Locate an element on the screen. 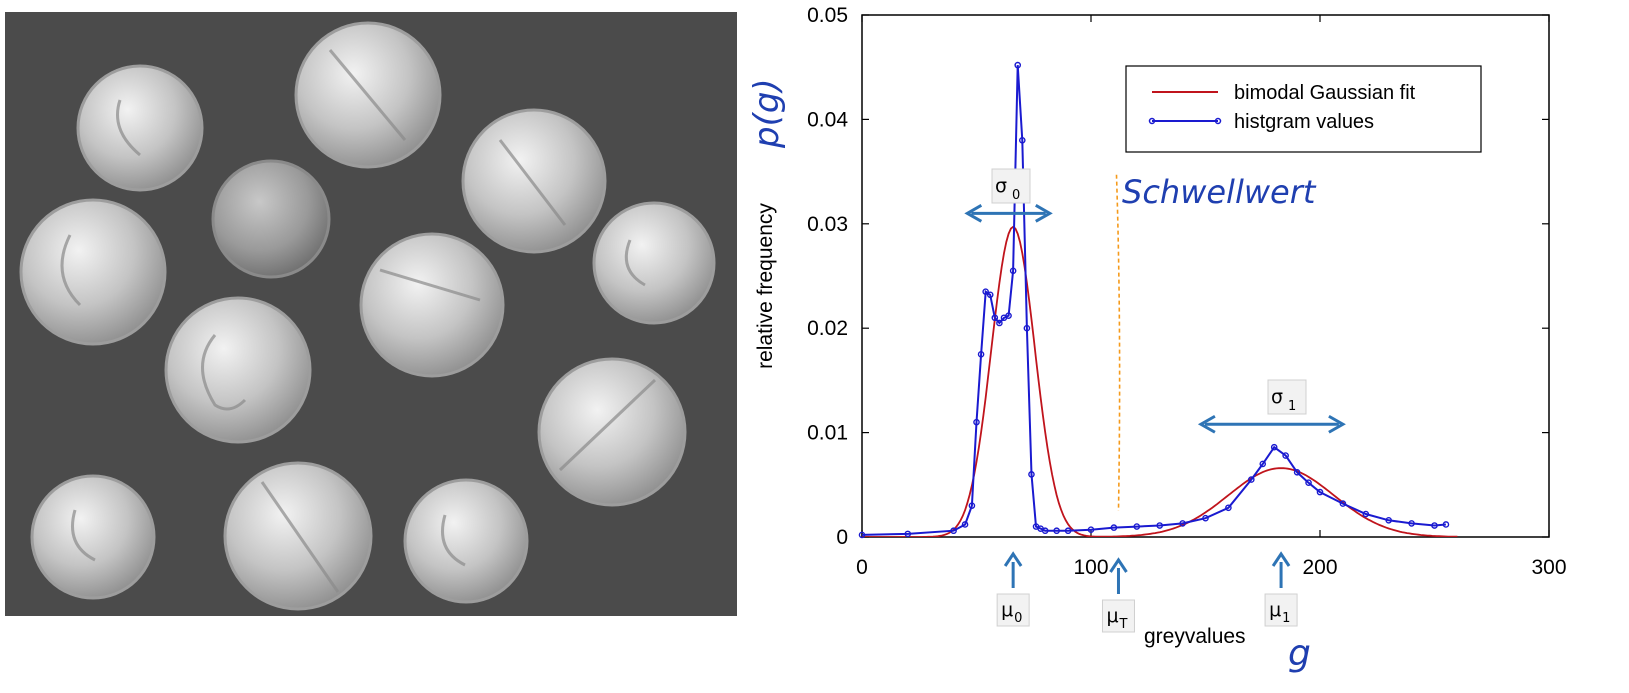 This screenshot has width=1629, height=693. x-tick-label: 100 is located at coordinates (1090, 567).